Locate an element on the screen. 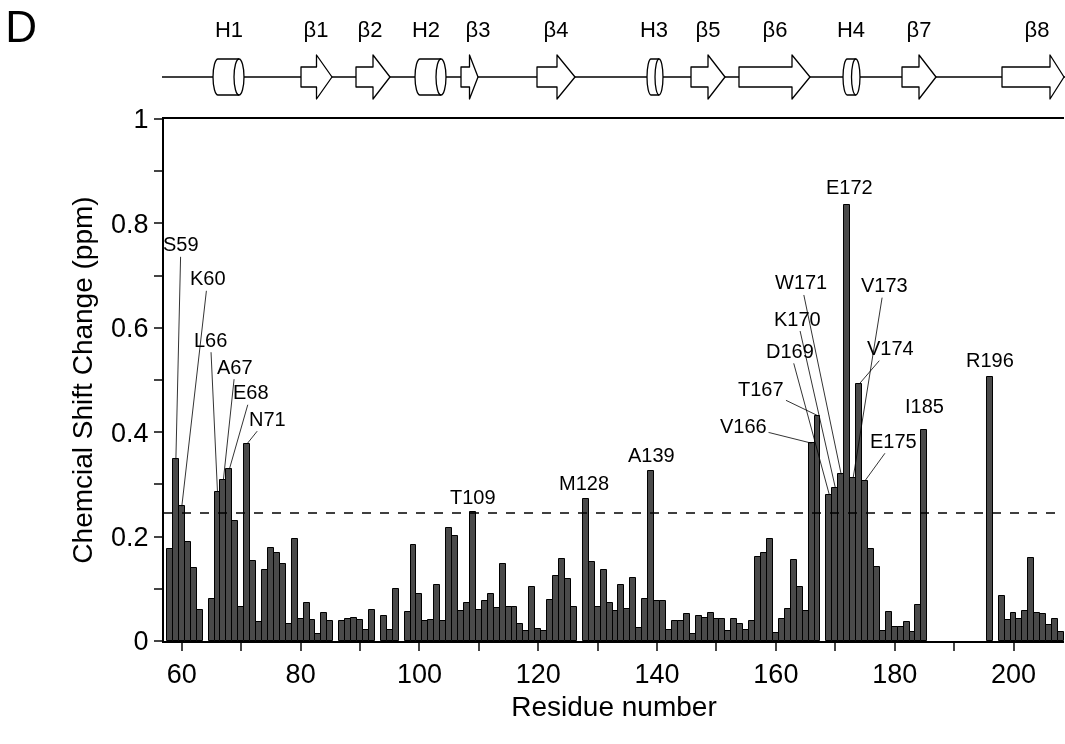  annotation: S59 is located at coordinates (181, 244).